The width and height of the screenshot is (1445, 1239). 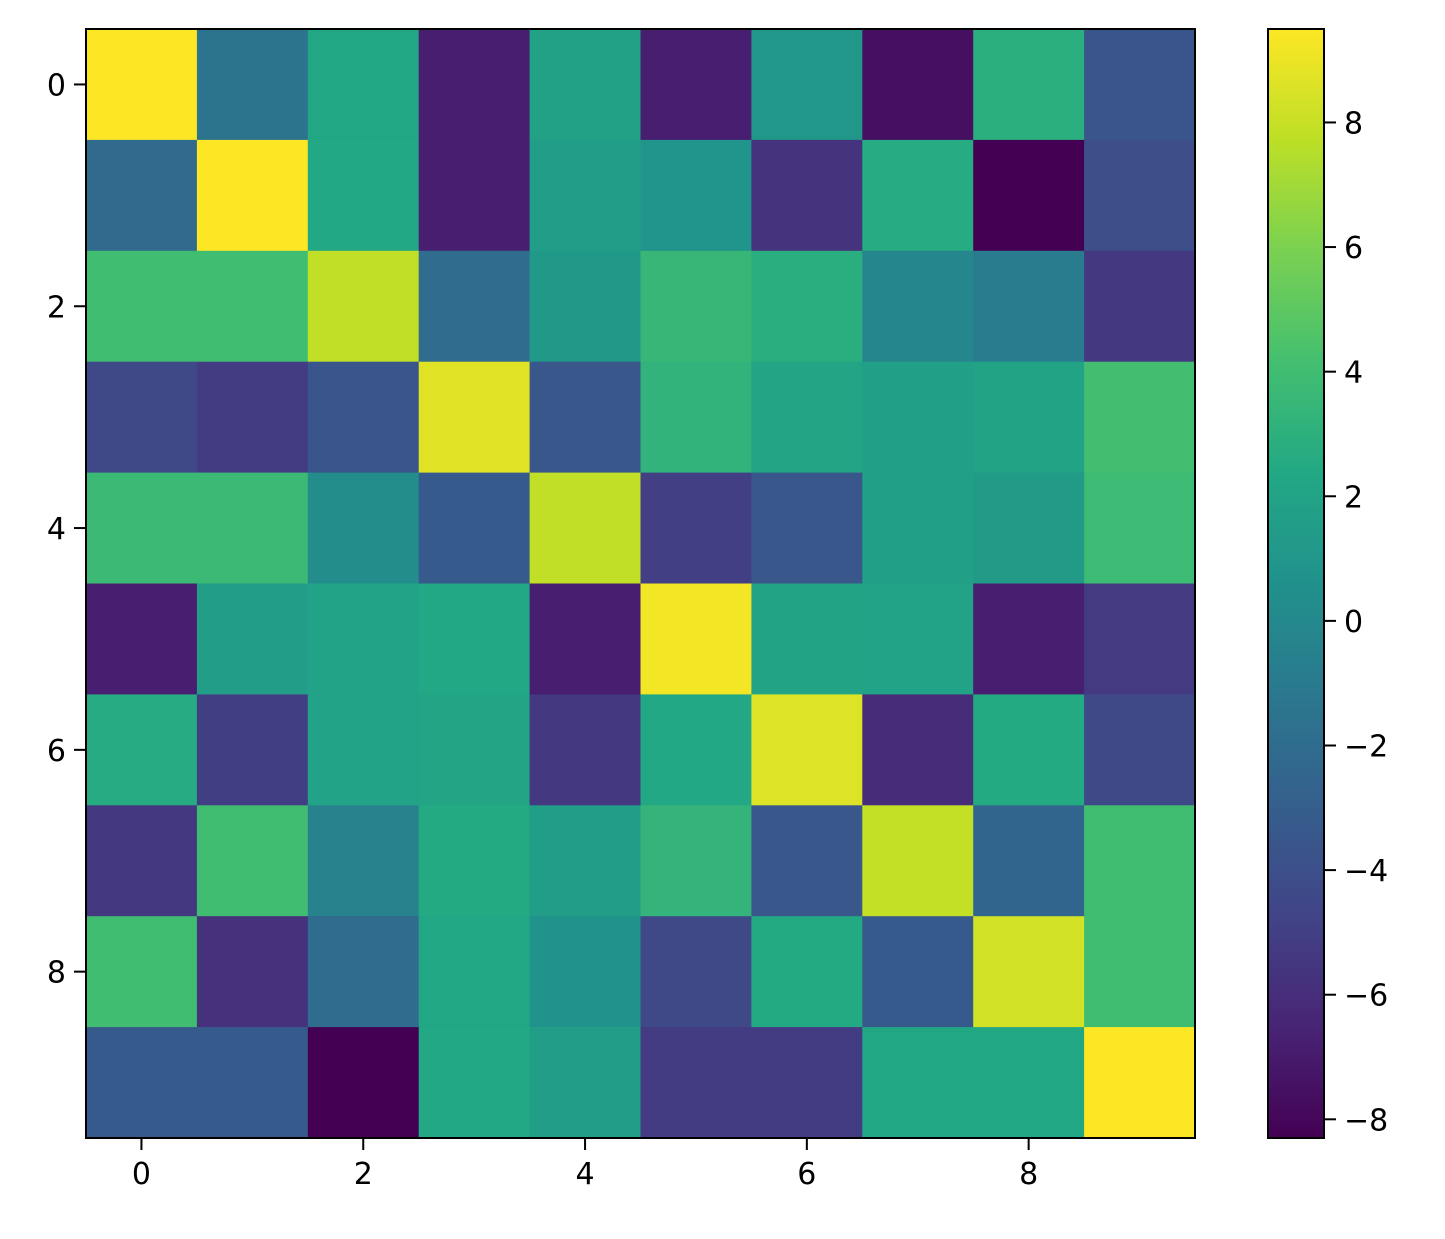 What do you see at coordinates (56, 85) in the screenshot?
I see `y-tick-label: 0` at bounding box center [56, 85].